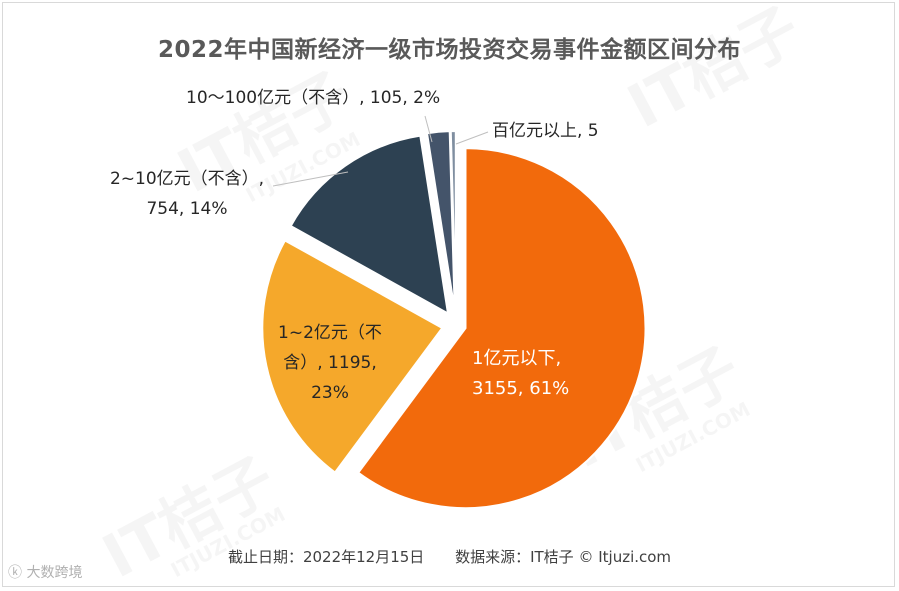  What do you see at coordinates (330, 333) in the screenshot?
I see `data-label-line: 1~2亿元（不` at bounding box center [330, 333].